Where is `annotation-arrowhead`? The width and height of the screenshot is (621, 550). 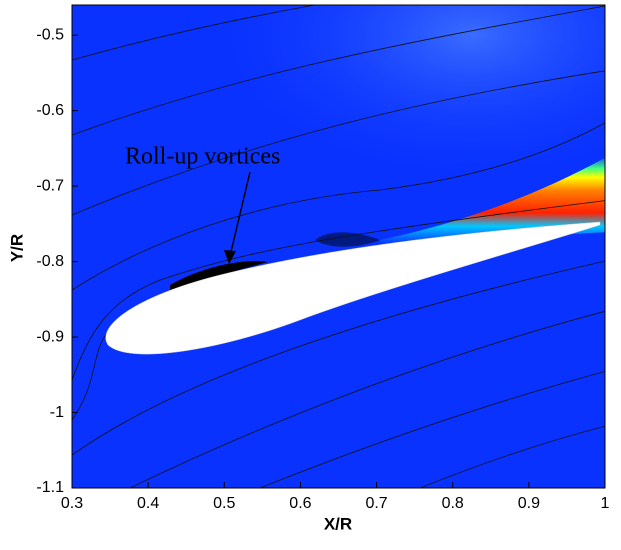 annotation-arrowhead is located at coordinates (230, 257).